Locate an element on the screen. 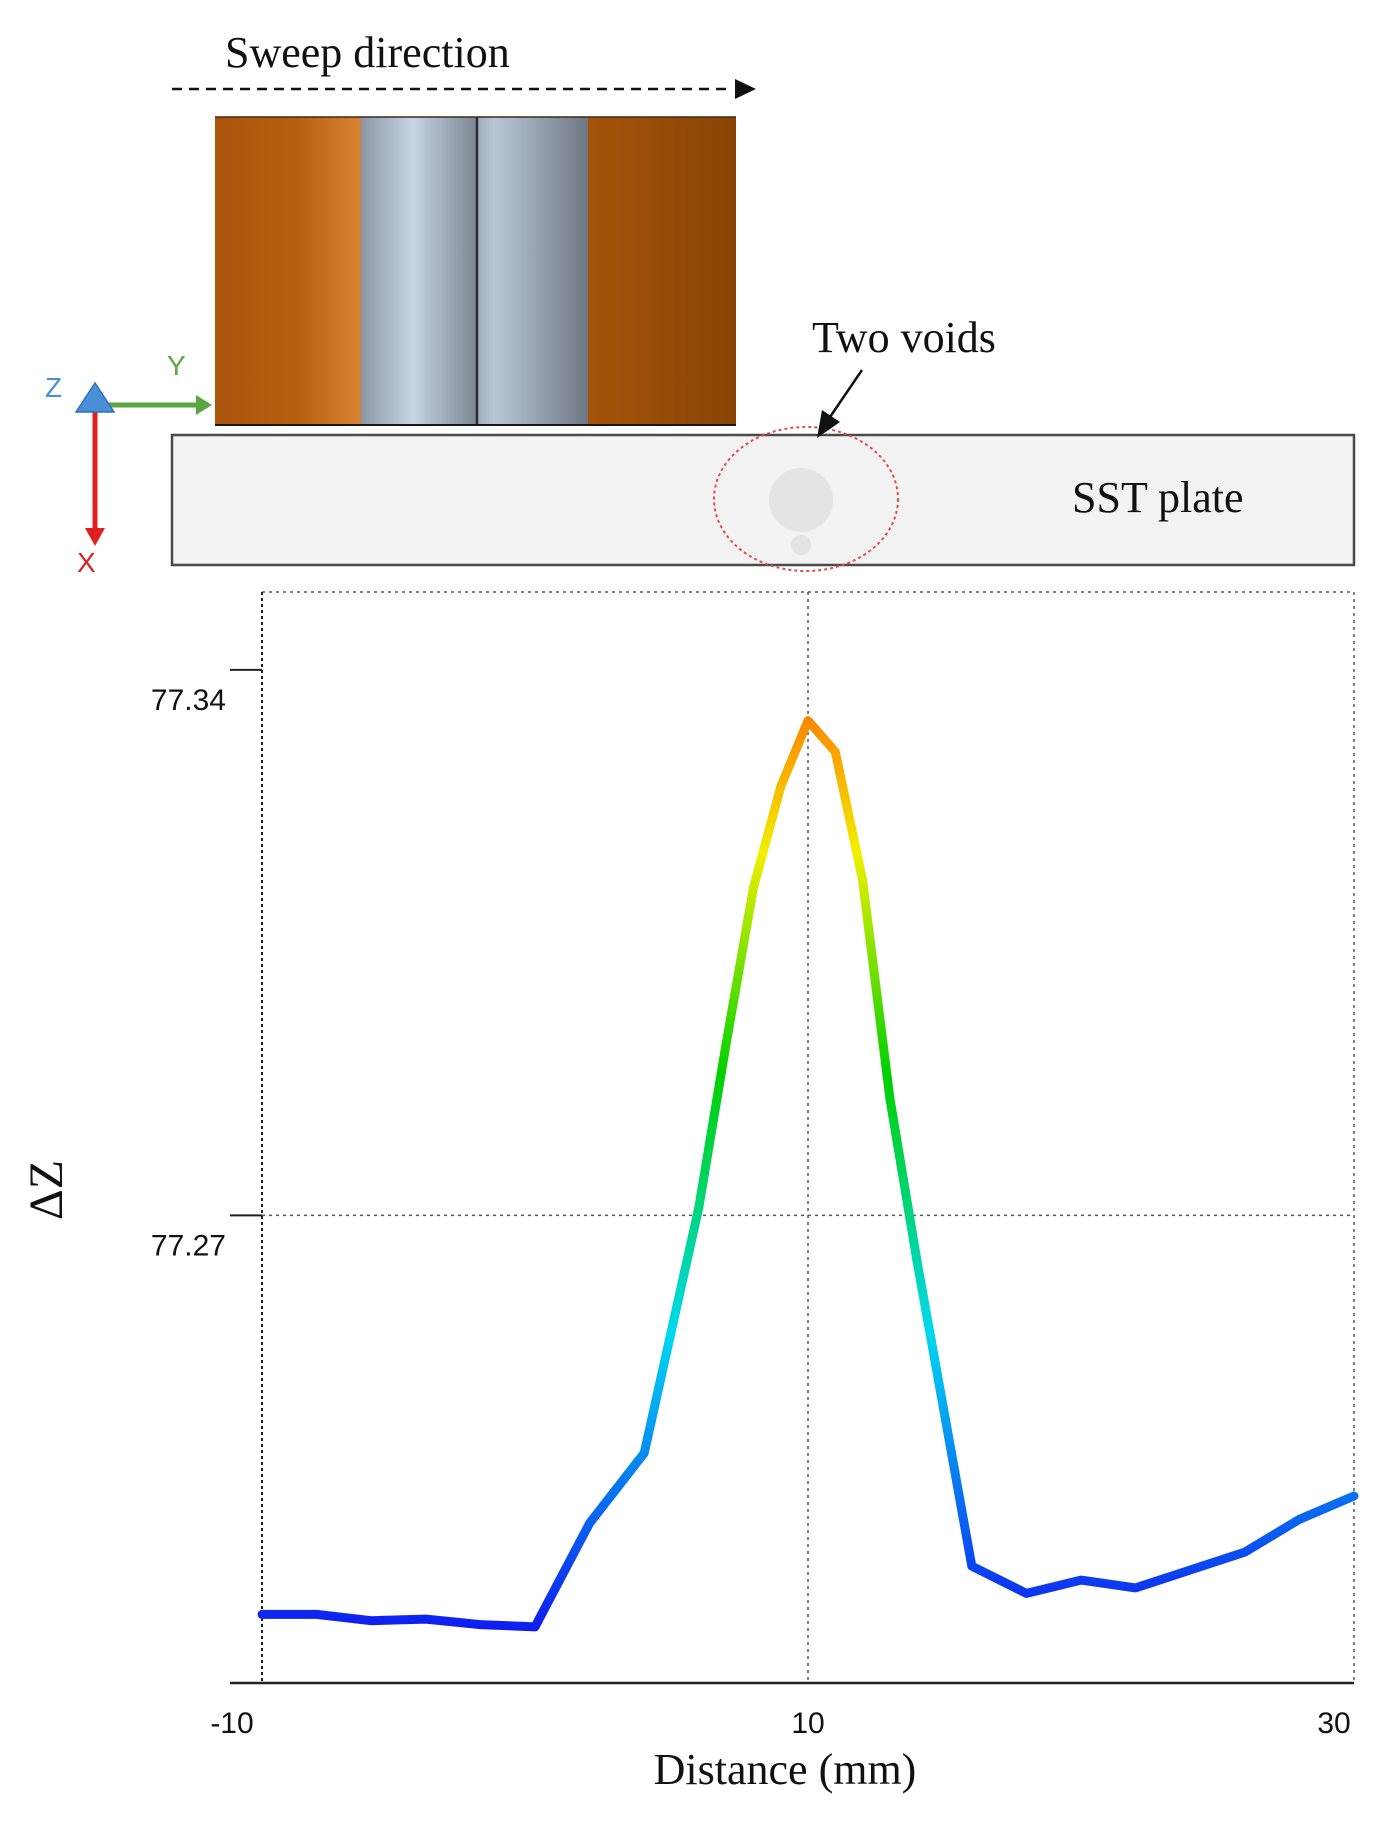  sweep-direction-arrowhead is located at coordinates (745, 89).